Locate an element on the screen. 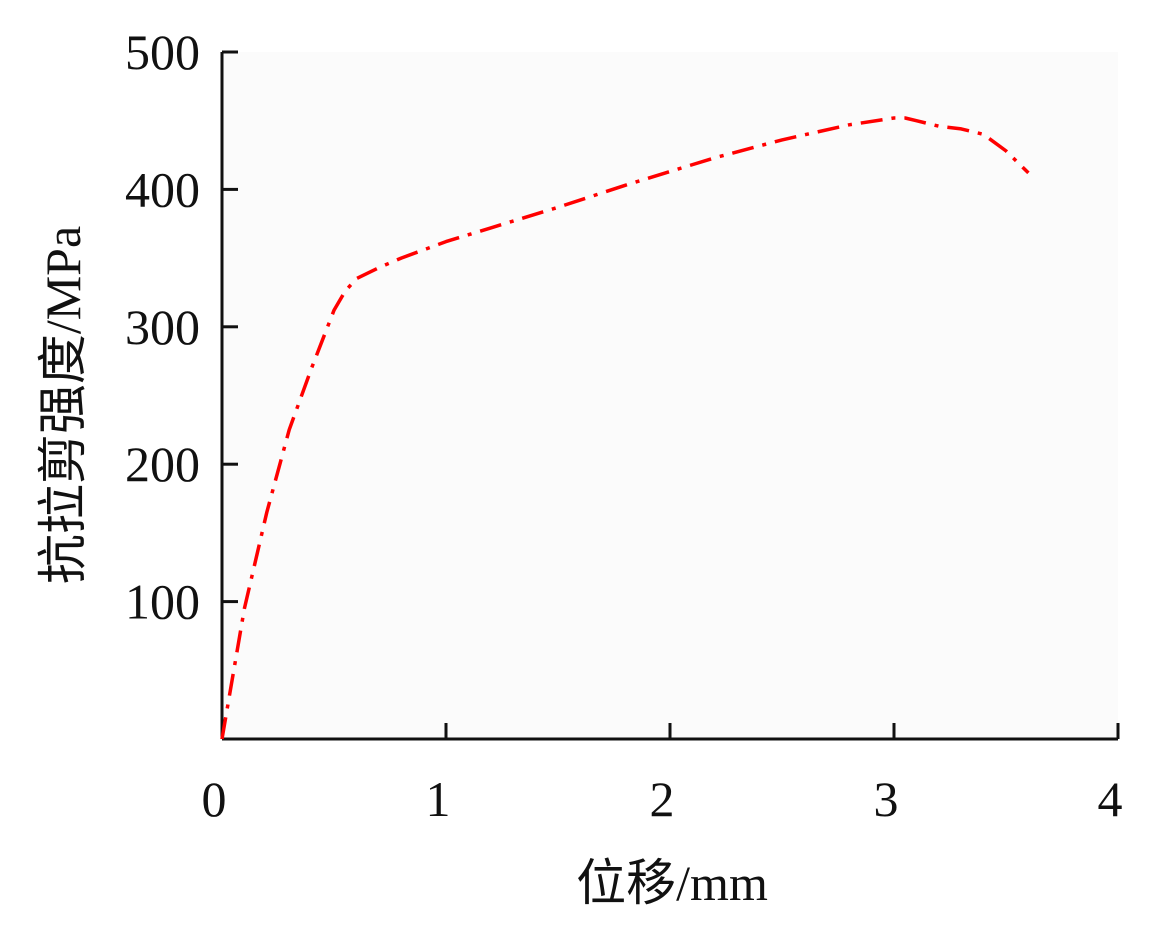  y-tick-label: 100 is located at coordinates (162, 602).